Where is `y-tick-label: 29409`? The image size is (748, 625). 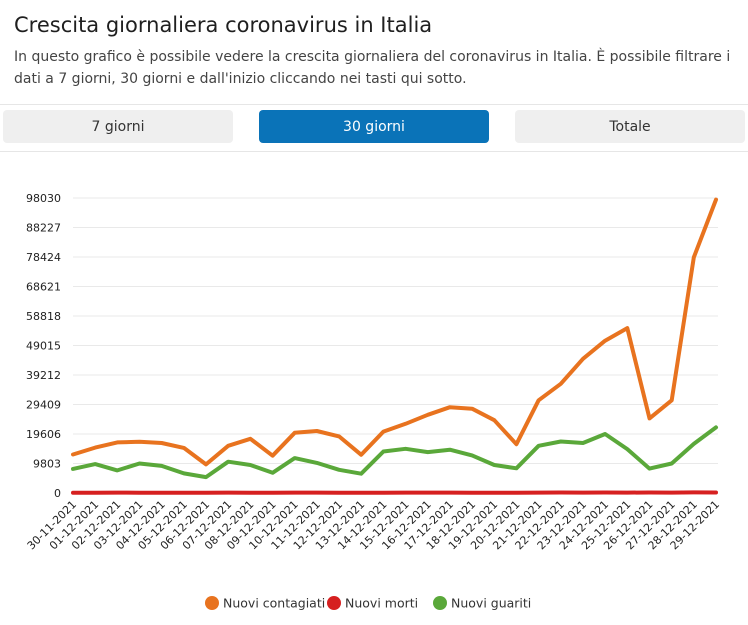
y-tick-label: 29409 is located at coordinates (43, 405).